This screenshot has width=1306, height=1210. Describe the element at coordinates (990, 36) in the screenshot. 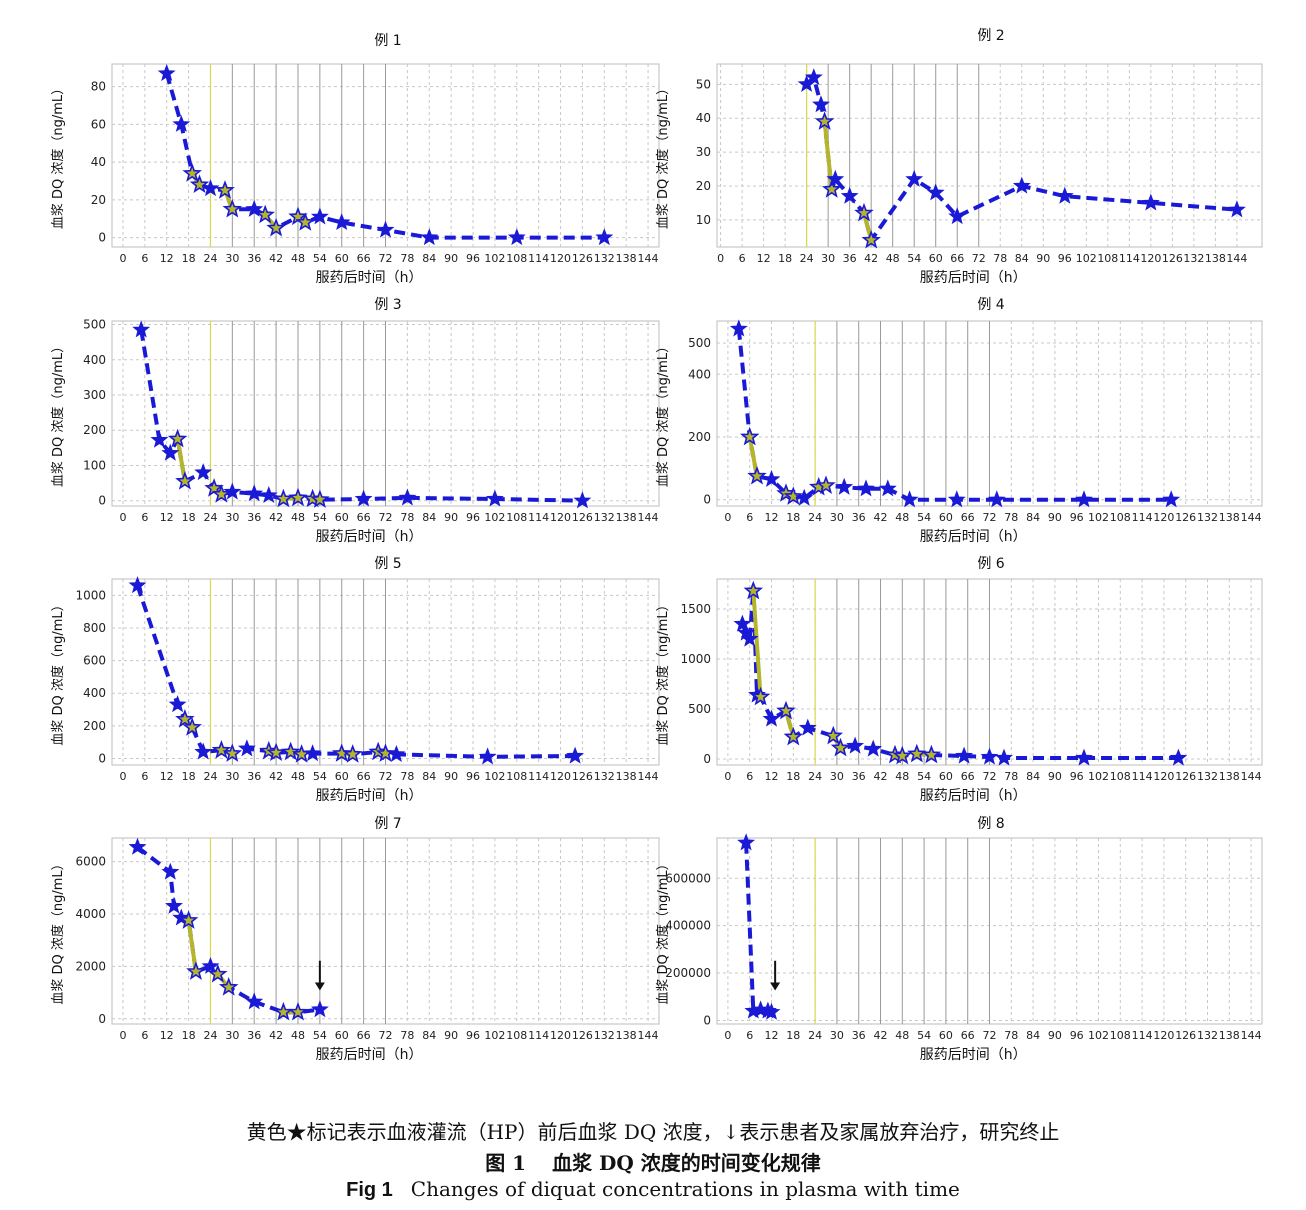

I see `chart-title: 例 2` at that location.